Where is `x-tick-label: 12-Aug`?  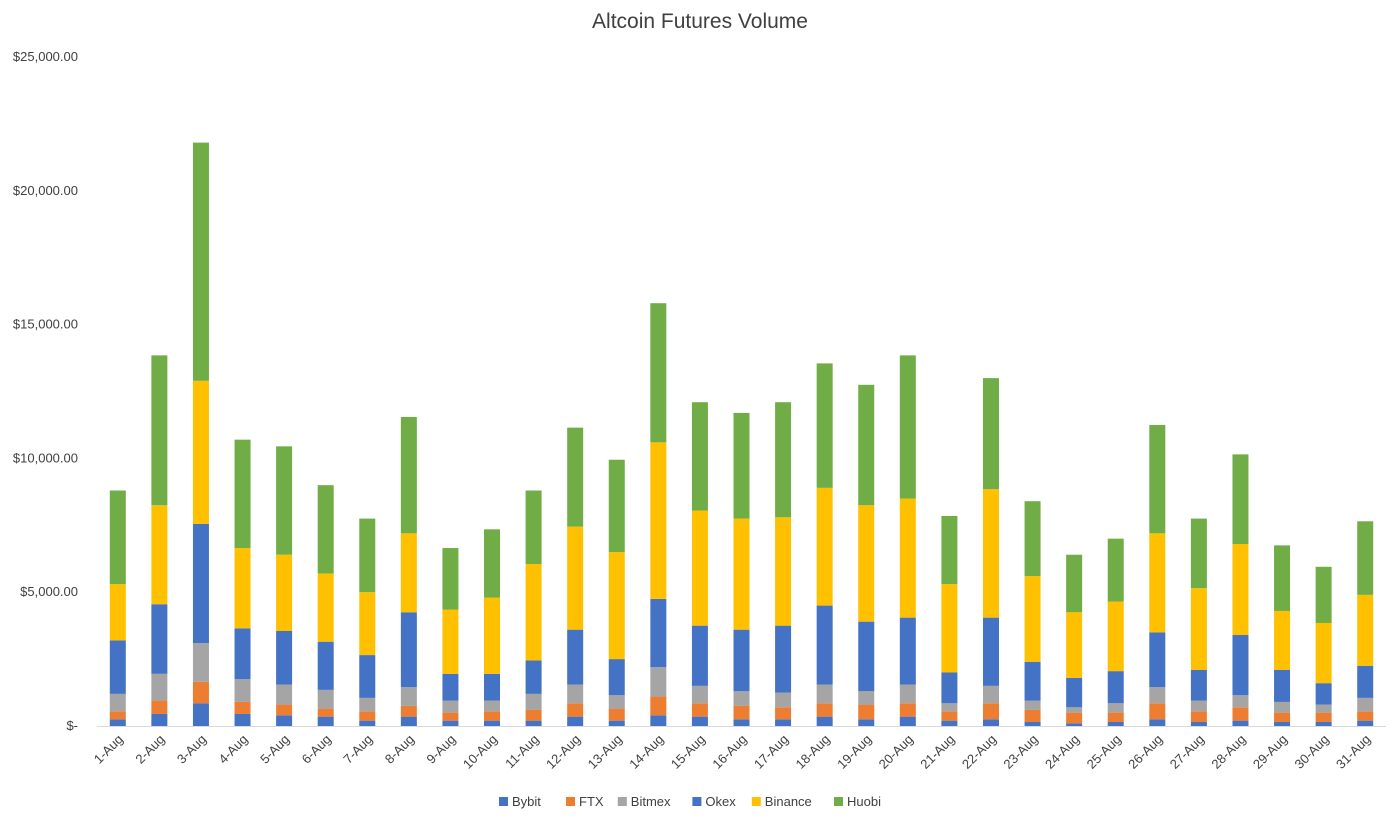 x-tick-label: 12-Aug is located at coordinates (563, 752).